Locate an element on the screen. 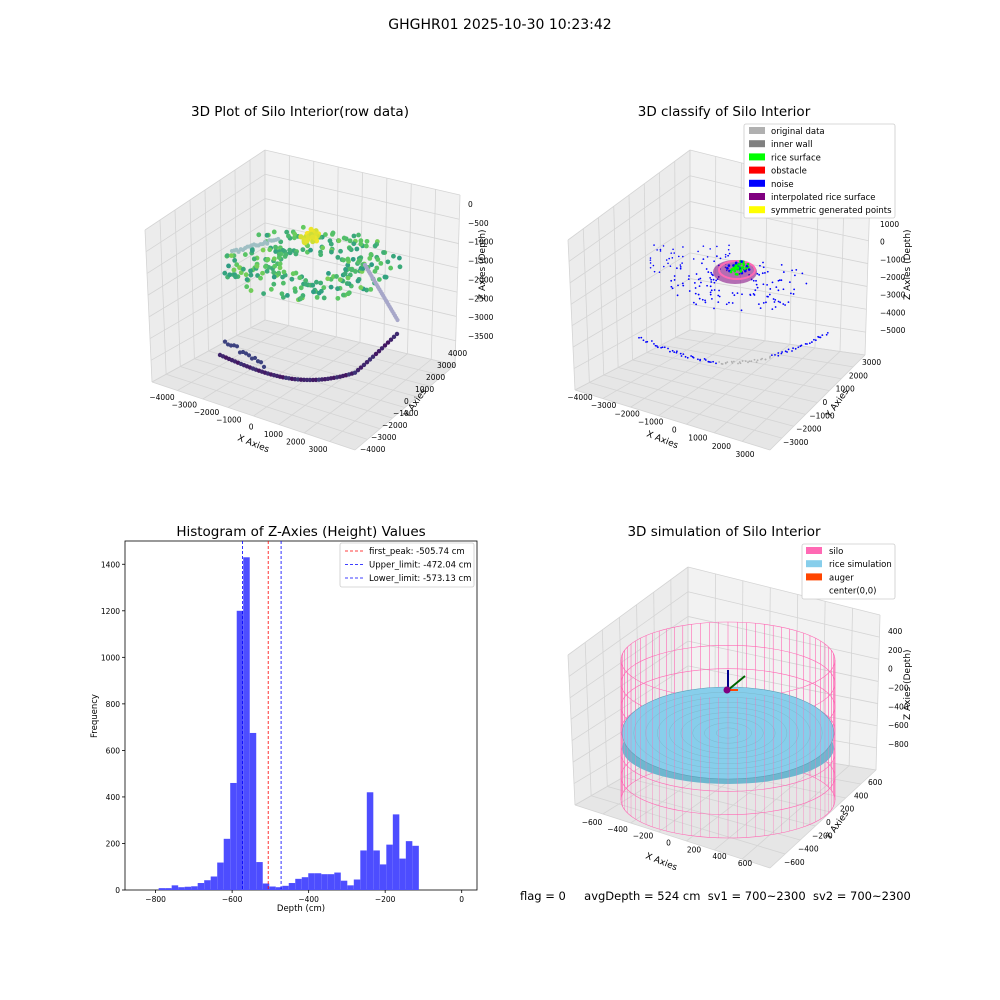 The width and height of the screenshot is (1000, 1000). panel2-y-tick: −1000 is located at coordinates (822, 415).